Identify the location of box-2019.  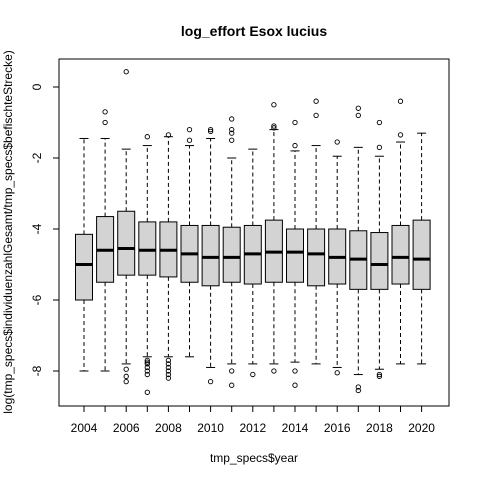
(400, 231).